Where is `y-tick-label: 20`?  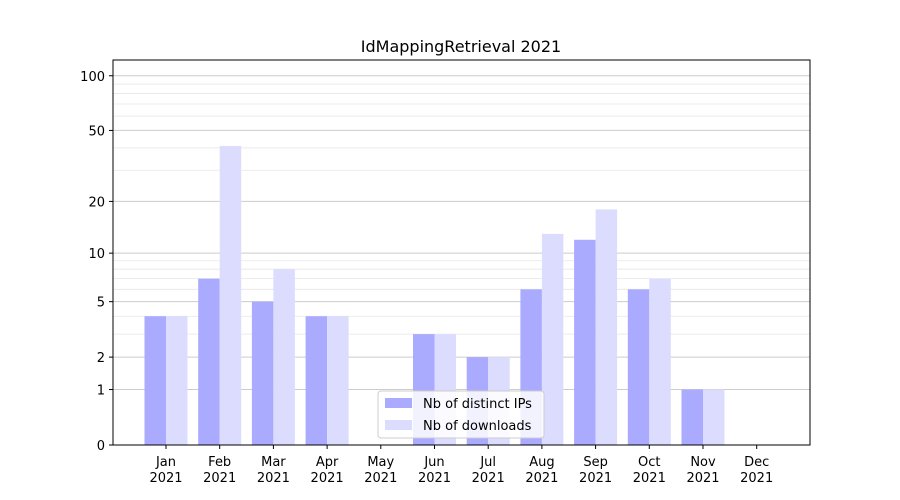 y-tick-label: 20 is located at coordinates (96, 202).